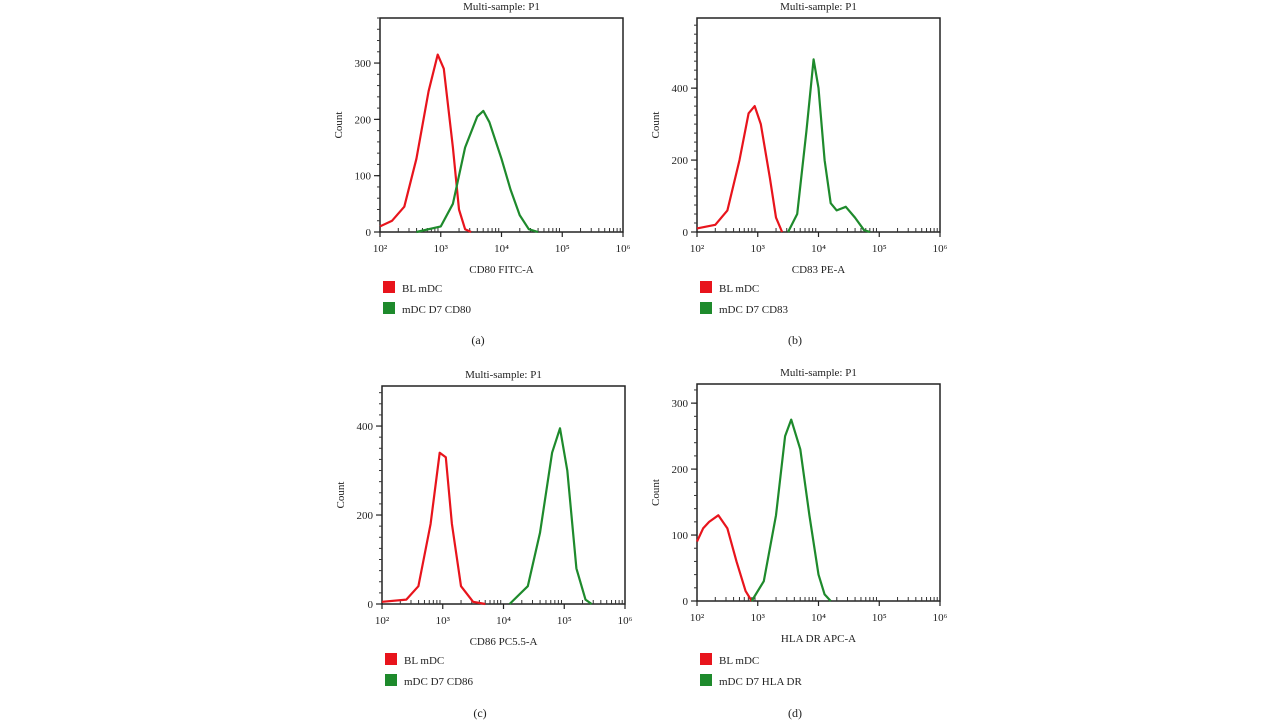 The height and width of the screenshot is (720, 1280). Describe the element at coordinates (795, 340) in the screenshot. I see `panel-label: (b)` at that location.